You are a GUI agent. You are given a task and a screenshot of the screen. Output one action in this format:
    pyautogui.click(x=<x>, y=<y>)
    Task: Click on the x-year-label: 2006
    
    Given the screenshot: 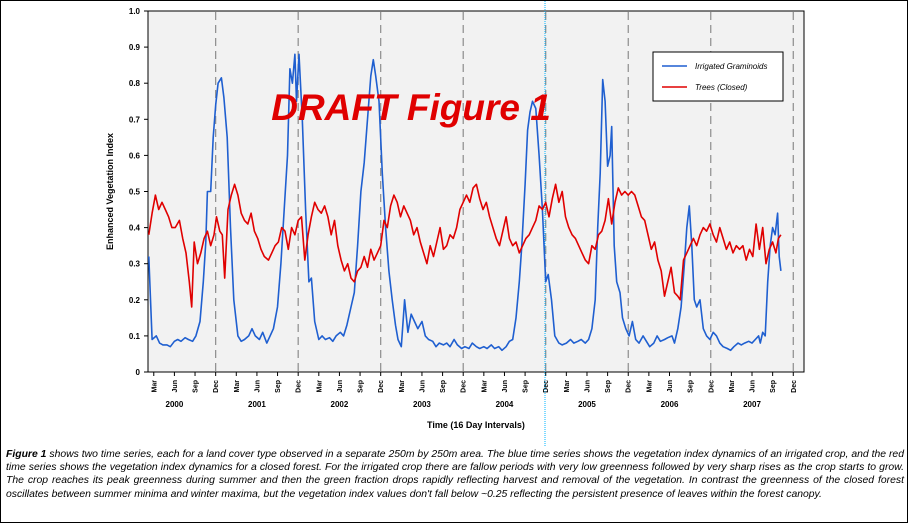 What is the action you would take?
    pyautogui.click(x=670, y=404)
    